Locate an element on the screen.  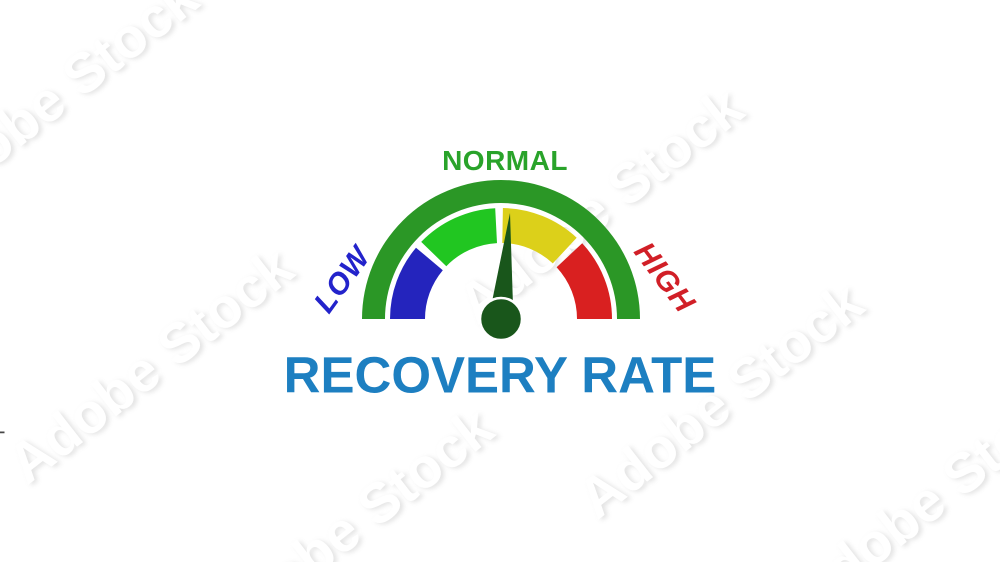
gauge-outer-ring is located at coordinates (501, 249).